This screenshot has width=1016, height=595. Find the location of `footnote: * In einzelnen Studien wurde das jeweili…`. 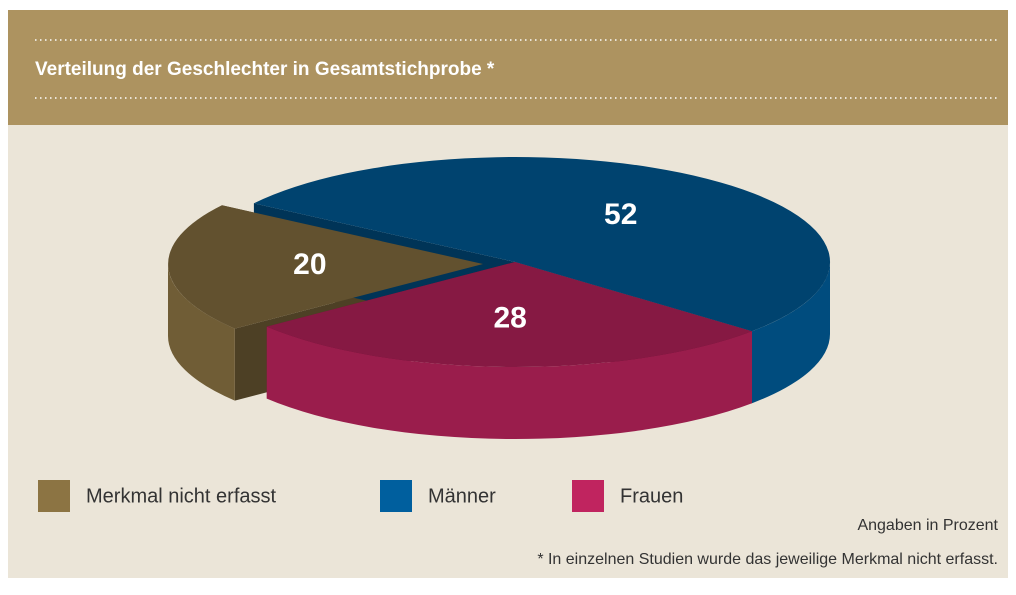

footnote: * In einzelnen Studien wurde das jeweili… is located at coordinates (767, 559).